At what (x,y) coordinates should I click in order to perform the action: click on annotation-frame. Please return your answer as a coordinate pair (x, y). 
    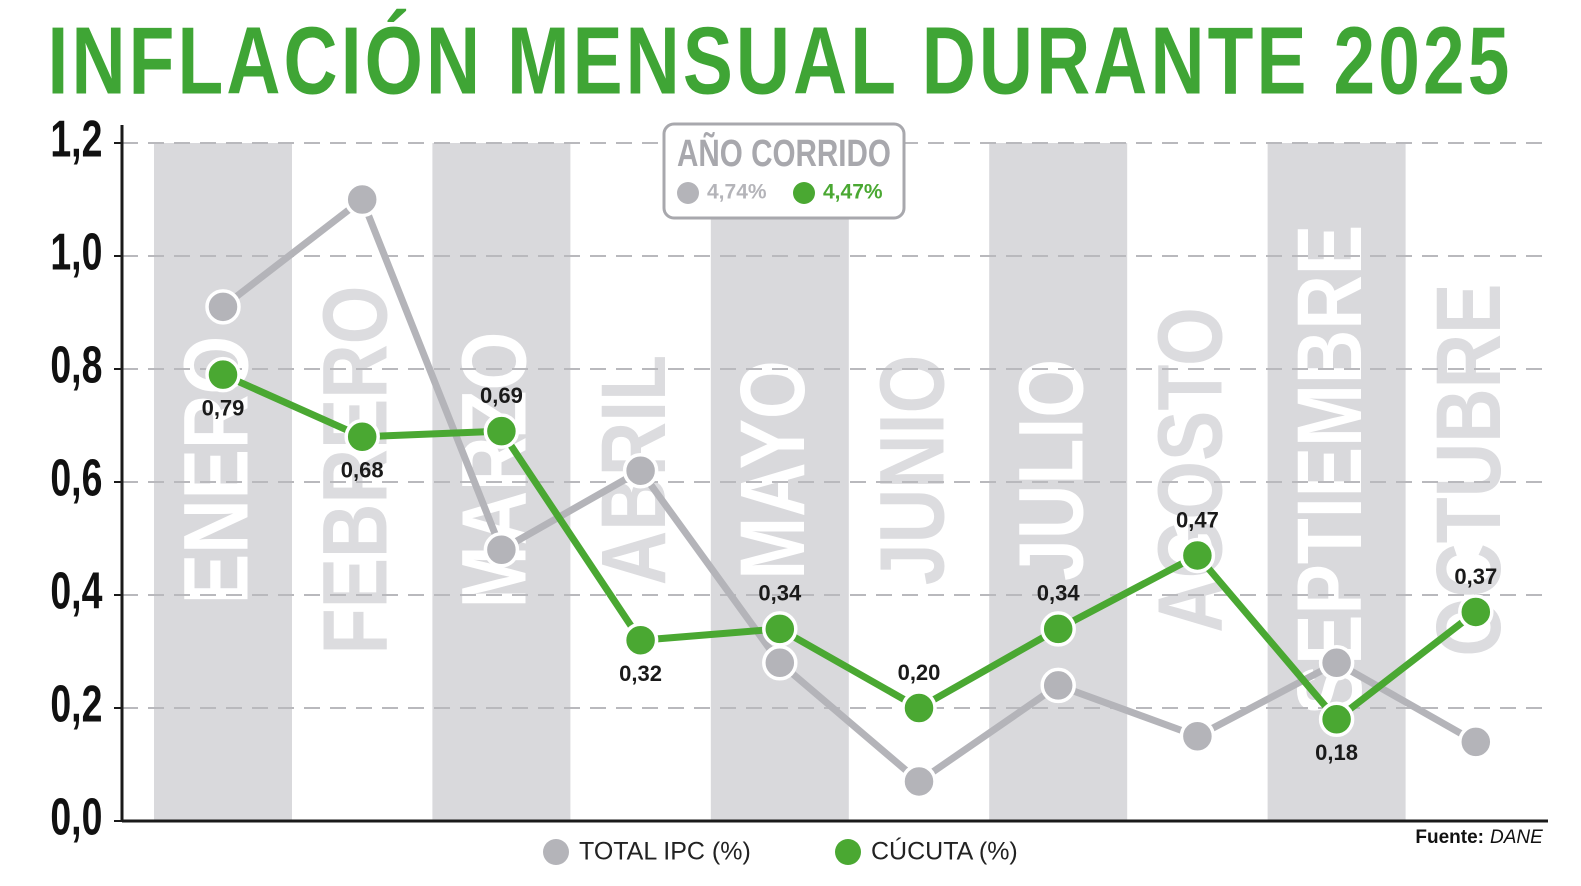
    Looking at the image, I should click on (784, 171).